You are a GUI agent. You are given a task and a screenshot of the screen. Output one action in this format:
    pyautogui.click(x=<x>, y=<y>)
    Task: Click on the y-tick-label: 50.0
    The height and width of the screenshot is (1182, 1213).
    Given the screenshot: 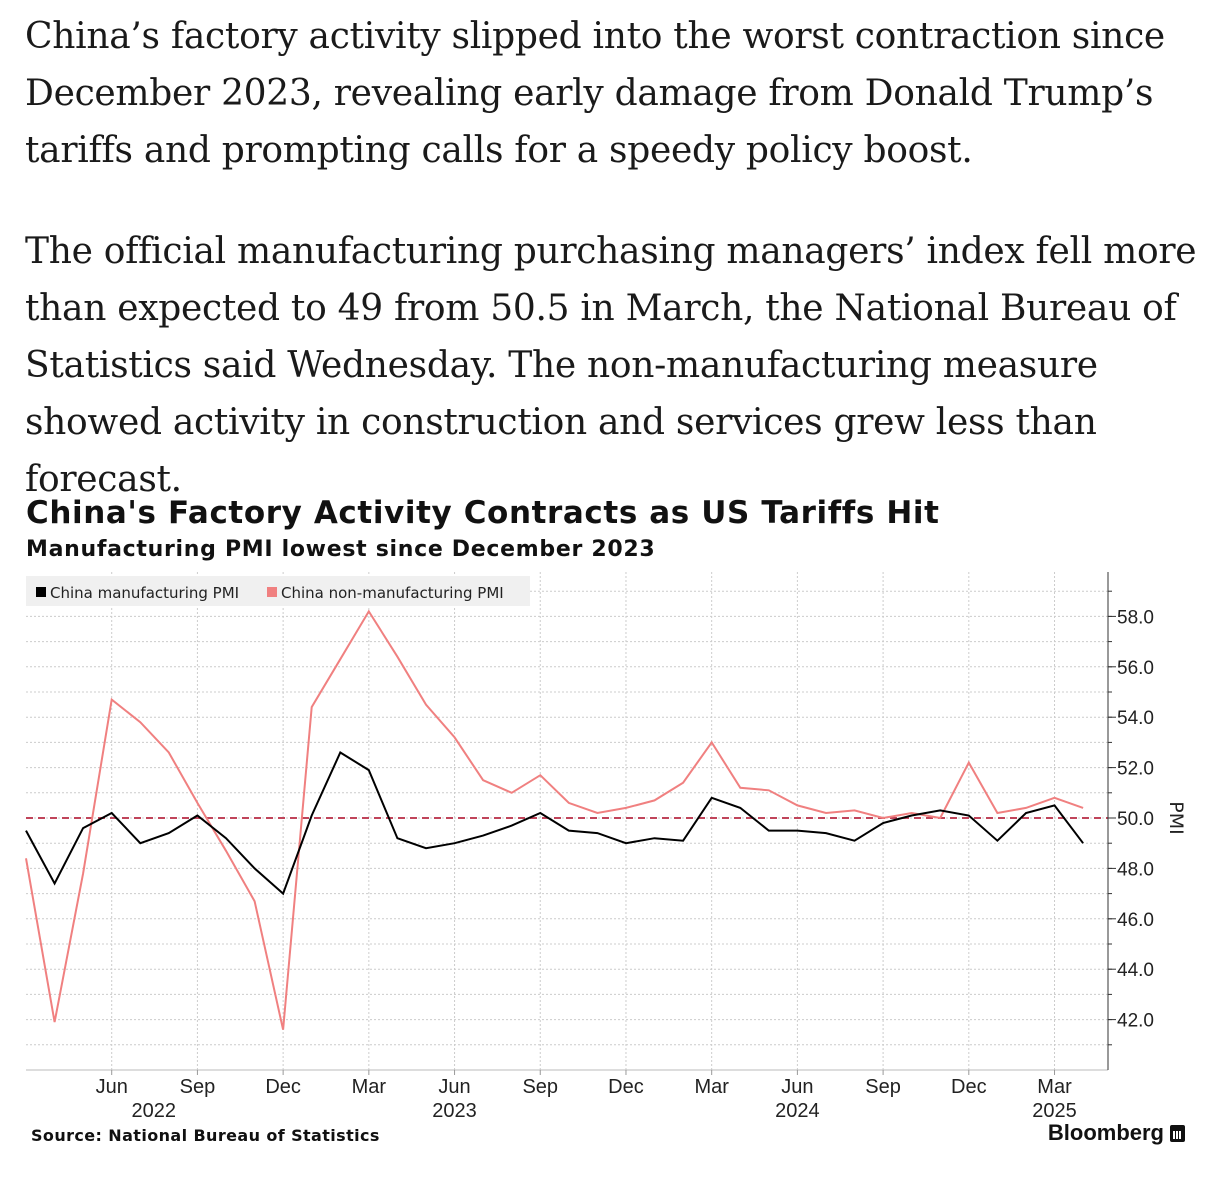 What is the action you would take?
    pyautogui.click(x=1135, y=819)
    